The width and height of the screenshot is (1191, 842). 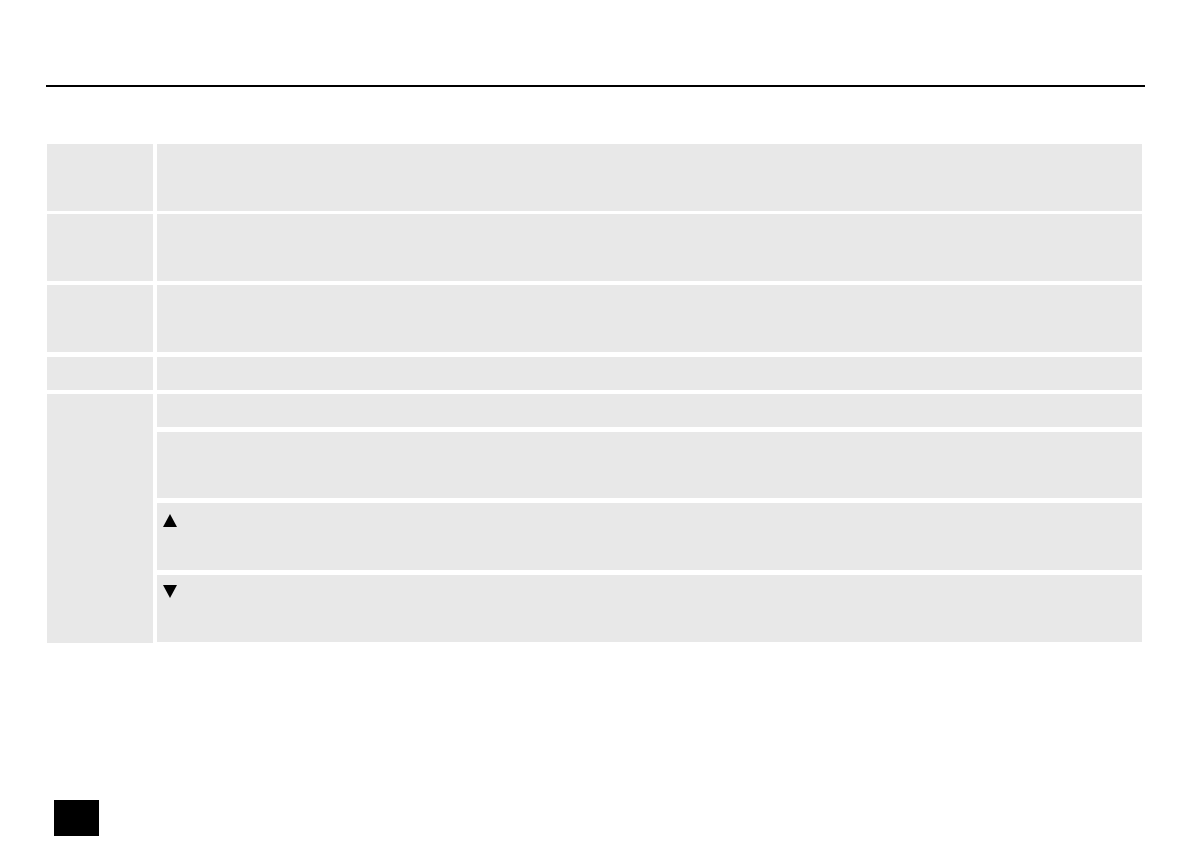 What do you see at coordinates (76, 818) in the screenshot?
I see `page-marker-block` at bounding box center [76, 818].